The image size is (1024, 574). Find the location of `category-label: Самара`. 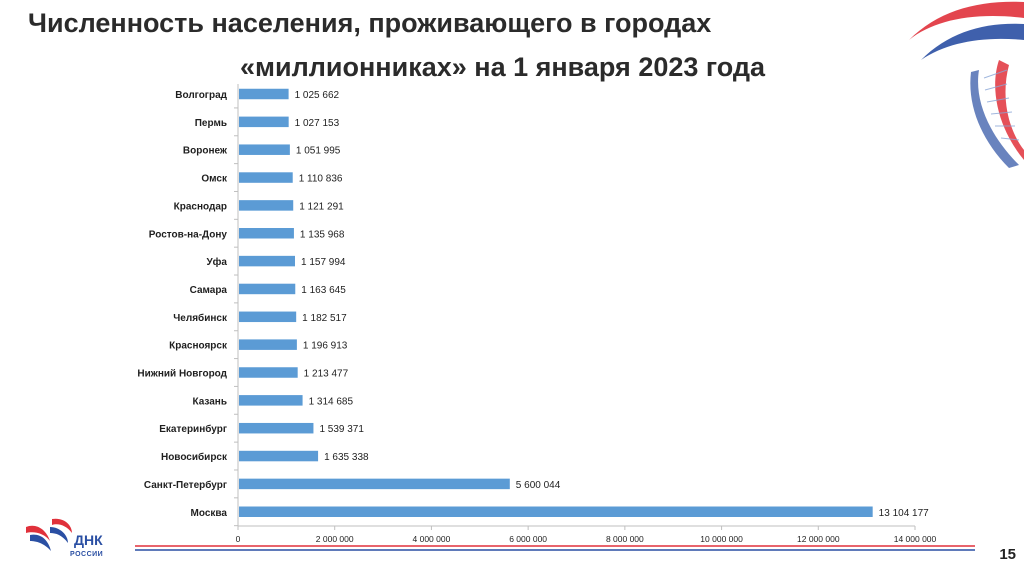

category-label: Самара is located at coordinates (209, 290).